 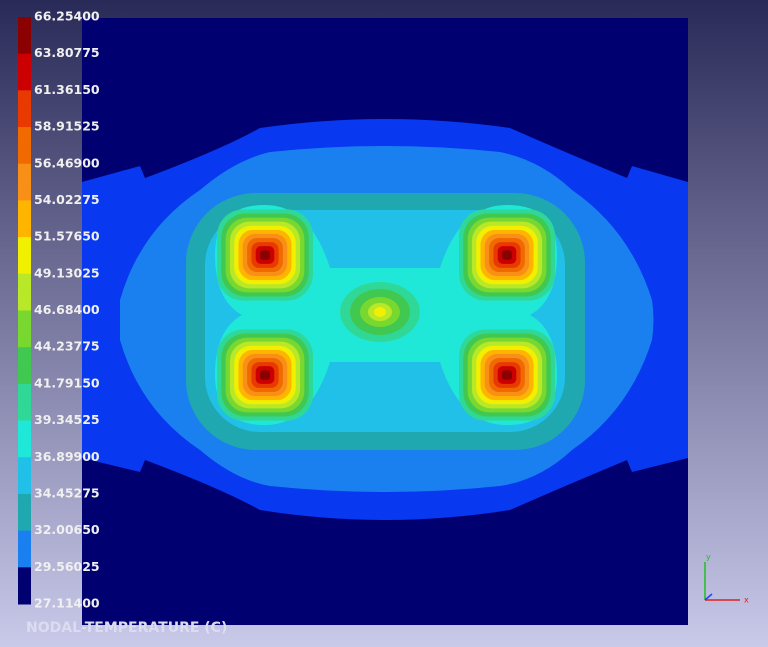 I want to click on legend-label: 58.91525, so click(x=67, y=126).